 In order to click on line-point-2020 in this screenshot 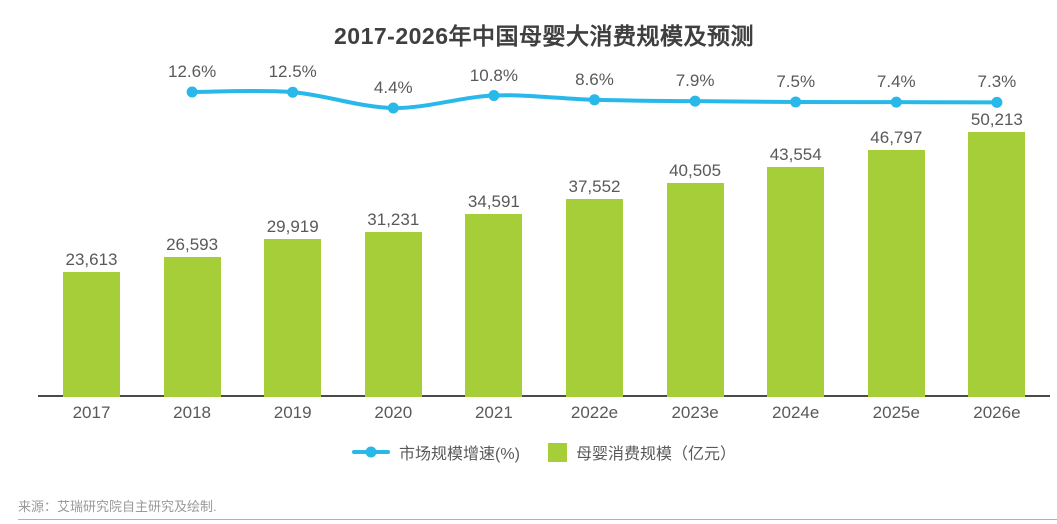, I will do `click(393, 108)`.